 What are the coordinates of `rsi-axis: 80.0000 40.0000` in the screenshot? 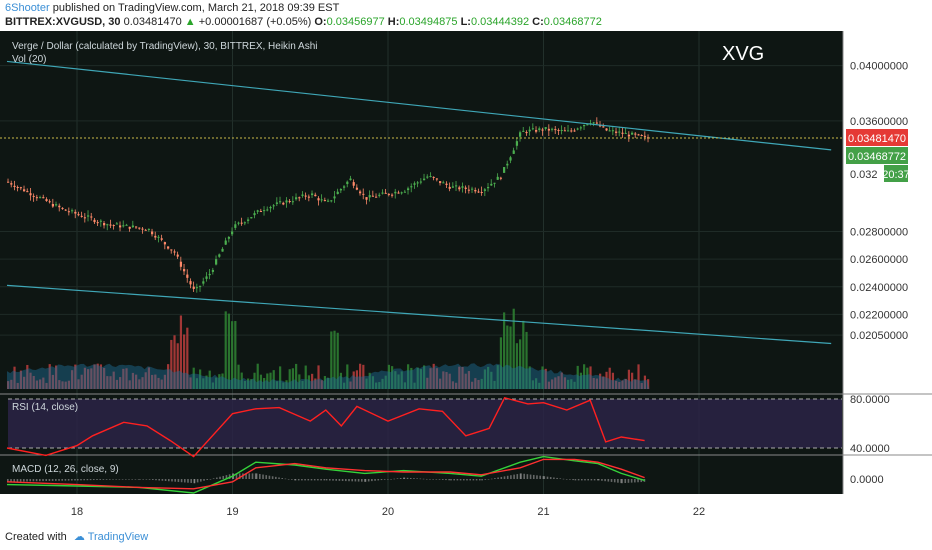 It's located at (870, 424).